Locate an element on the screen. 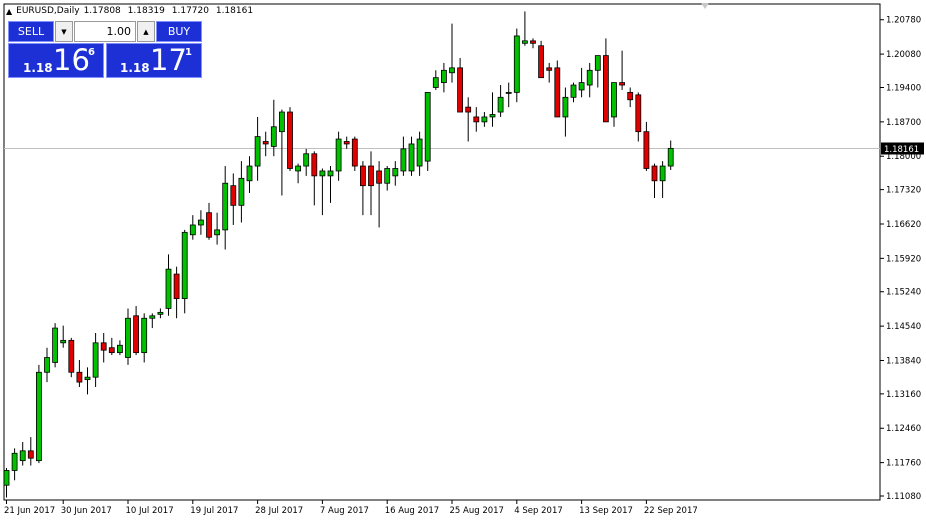  y-tick-label: 1.18700 is located at coordinates (903, 123).